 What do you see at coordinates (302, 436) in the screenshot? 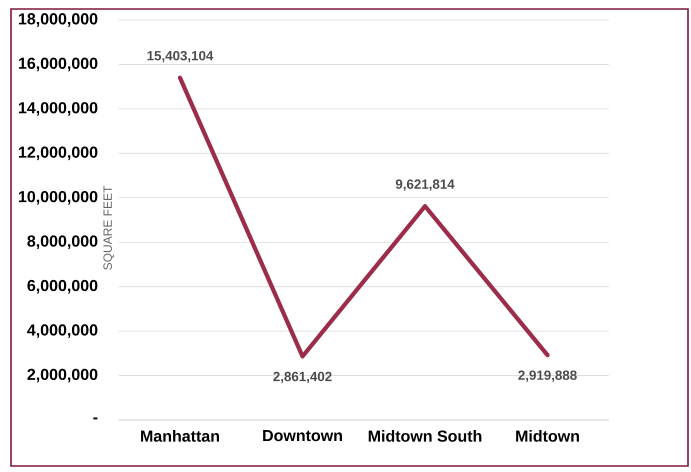
I see `x-tick-label: Downtown` at bounding box center [302, 436].